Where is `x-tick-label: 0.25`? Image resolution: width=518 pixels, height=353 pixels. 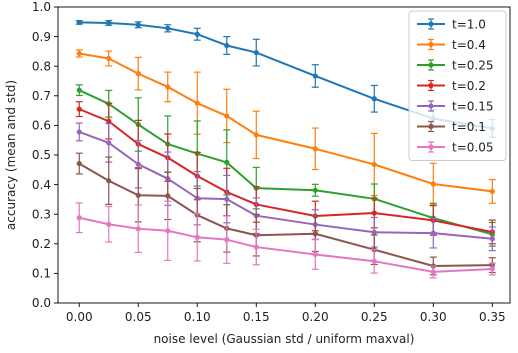 x-tick-label: 0.25 is located at coordinates (374, 317).